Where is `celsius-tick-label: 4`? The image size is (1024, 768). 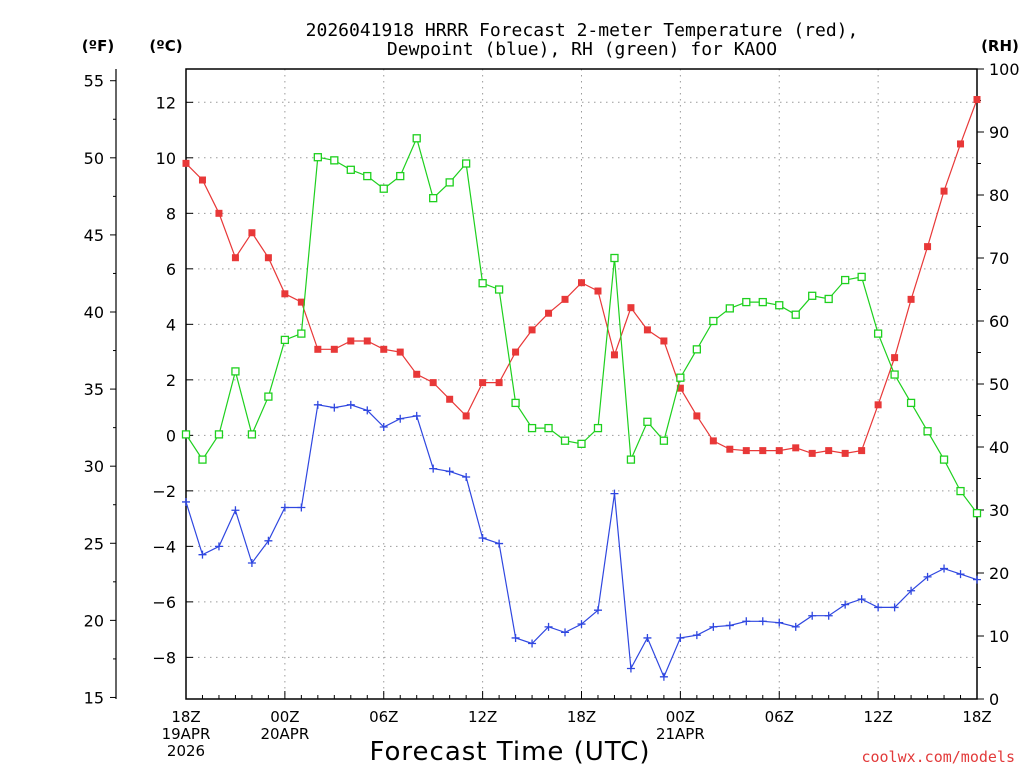
celsius-tick-label: 4 is located at coordinates (171, 324).